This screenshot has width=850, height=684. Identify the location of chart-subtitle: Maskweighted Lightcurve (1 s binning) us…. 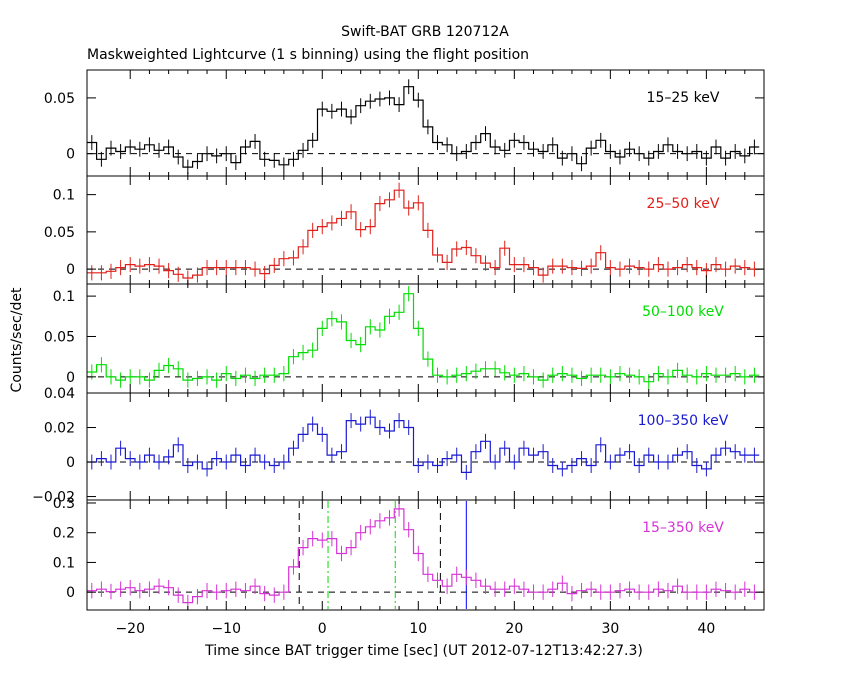
(308, 55).